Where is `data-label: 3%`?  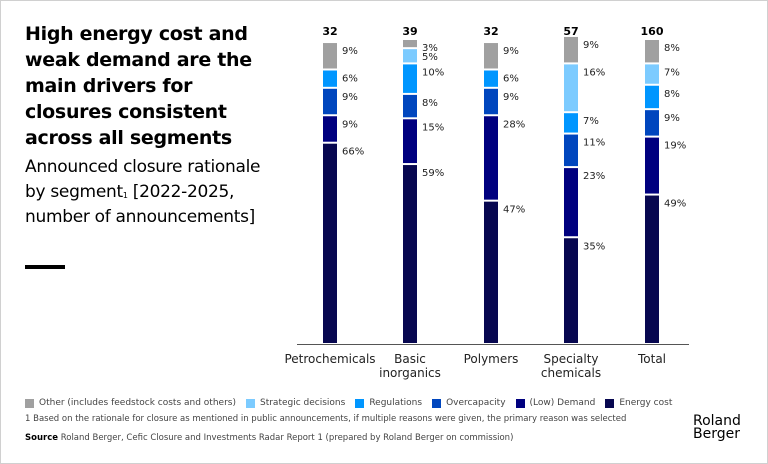
data-label: 3% is located at coordinates (430, 48).